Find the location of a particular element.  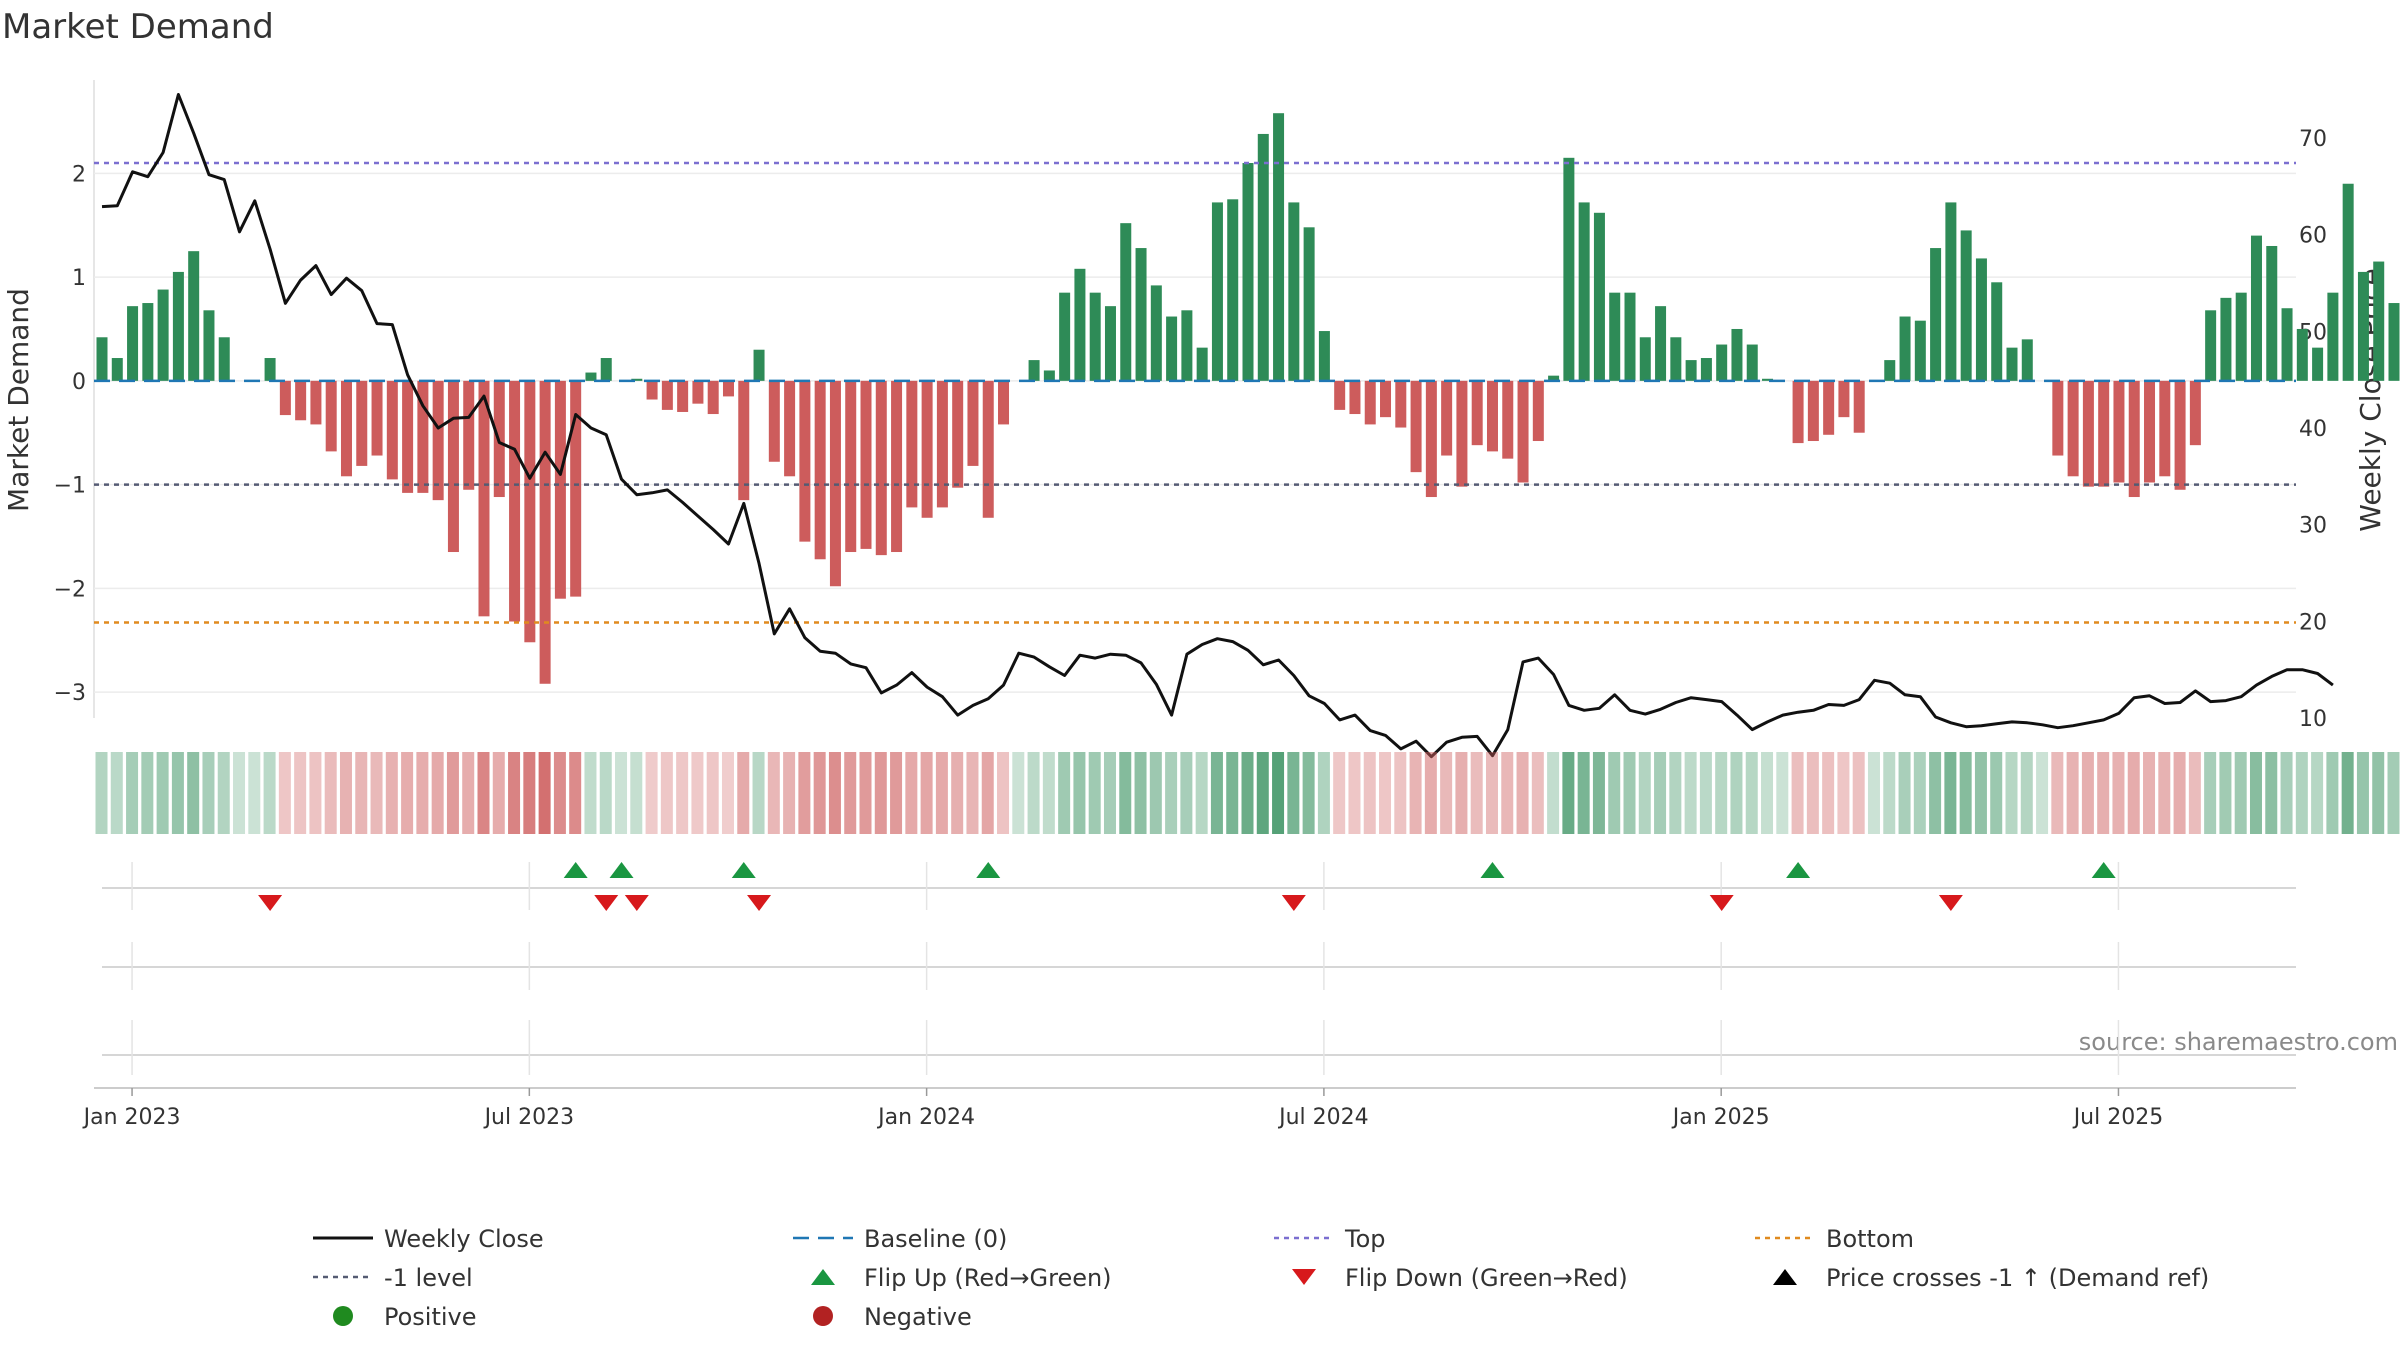

legend-item: Bottom is located at coordinates (1834, 1239).